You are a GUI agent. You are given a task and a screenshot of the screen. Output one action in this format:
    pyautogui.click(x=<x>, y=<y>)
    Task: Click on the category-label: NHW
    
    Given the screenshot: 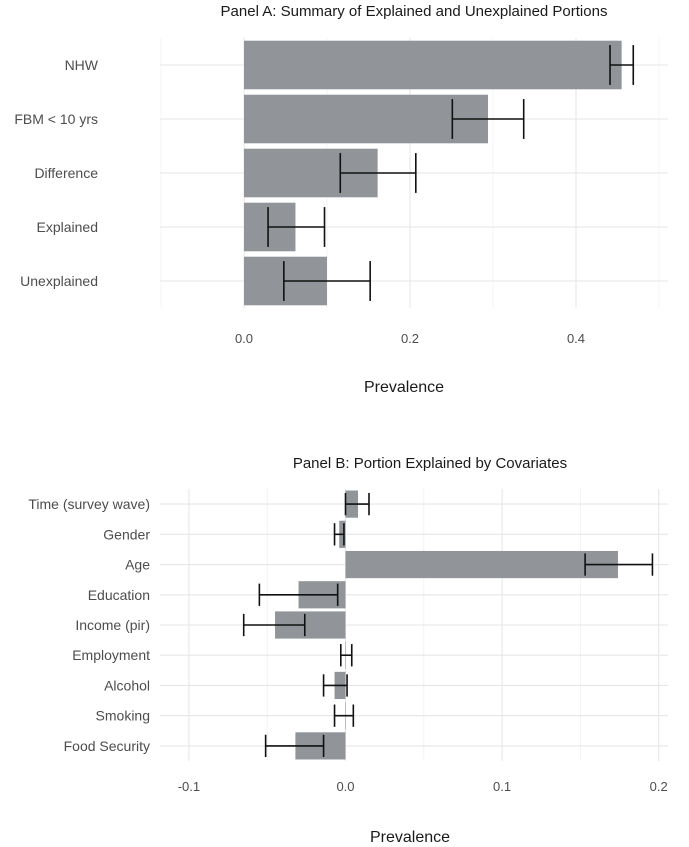 What is the action you would take?
    pyautogui.click(x=82, y=65)
    